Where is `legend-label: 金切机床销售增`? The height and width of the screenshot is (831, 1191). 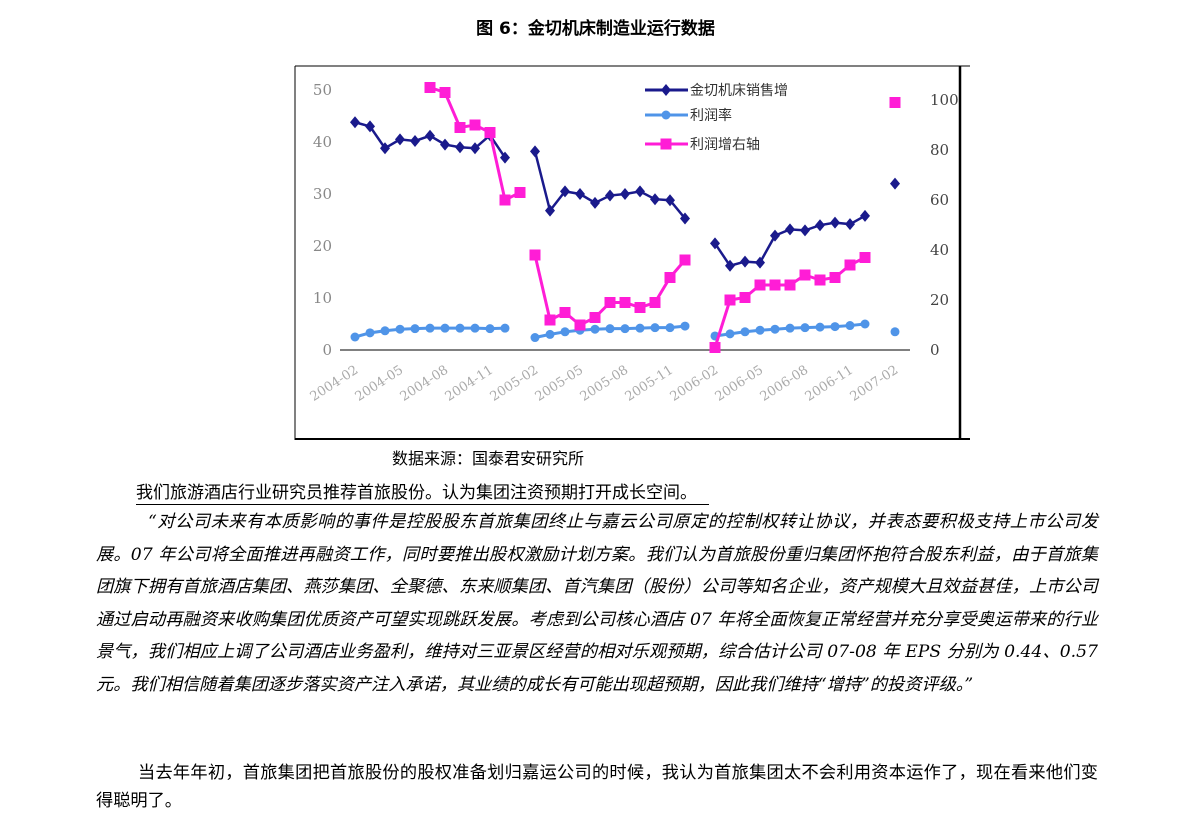 legend-label: 金切机床销售增 is located at coordinates (739, 91).